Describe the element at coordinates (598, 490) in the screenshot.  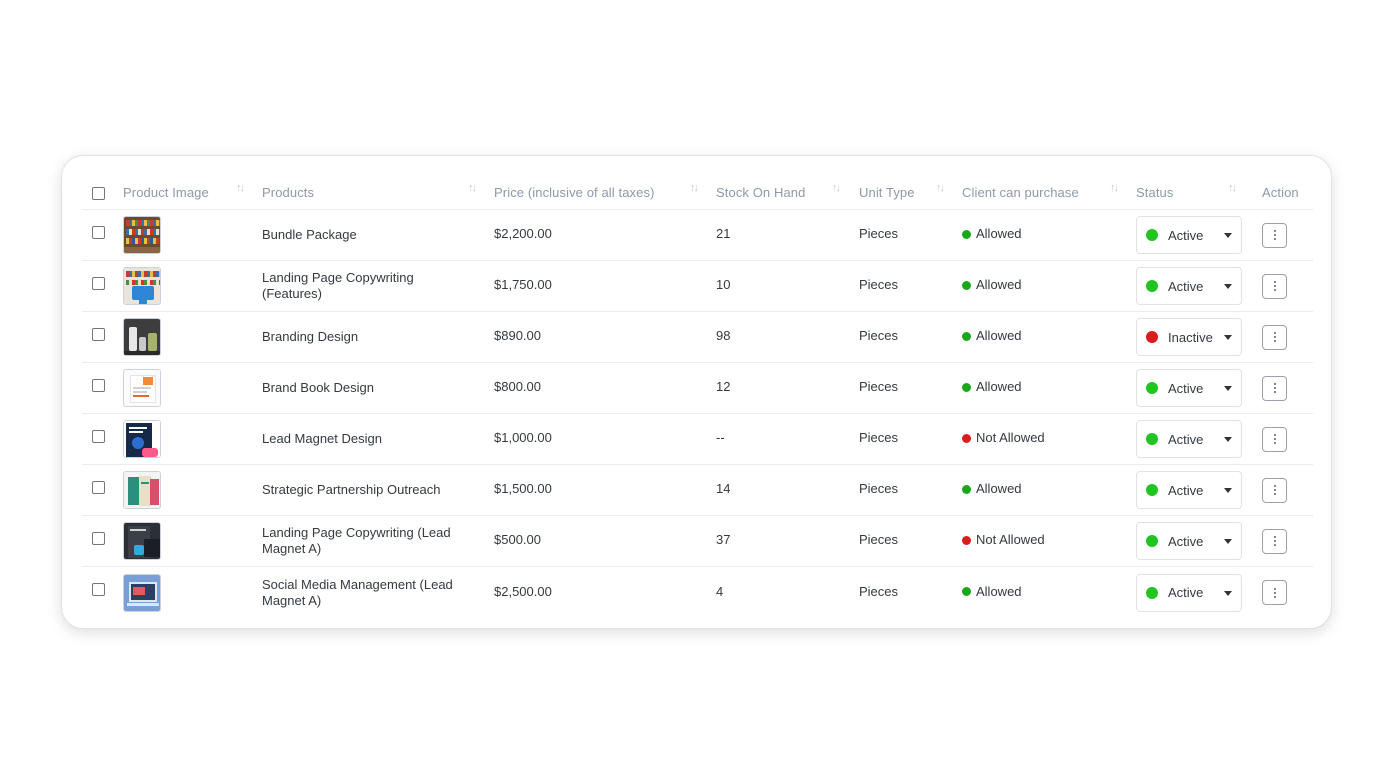
I see `price-cell: $1,500.00` at that location.